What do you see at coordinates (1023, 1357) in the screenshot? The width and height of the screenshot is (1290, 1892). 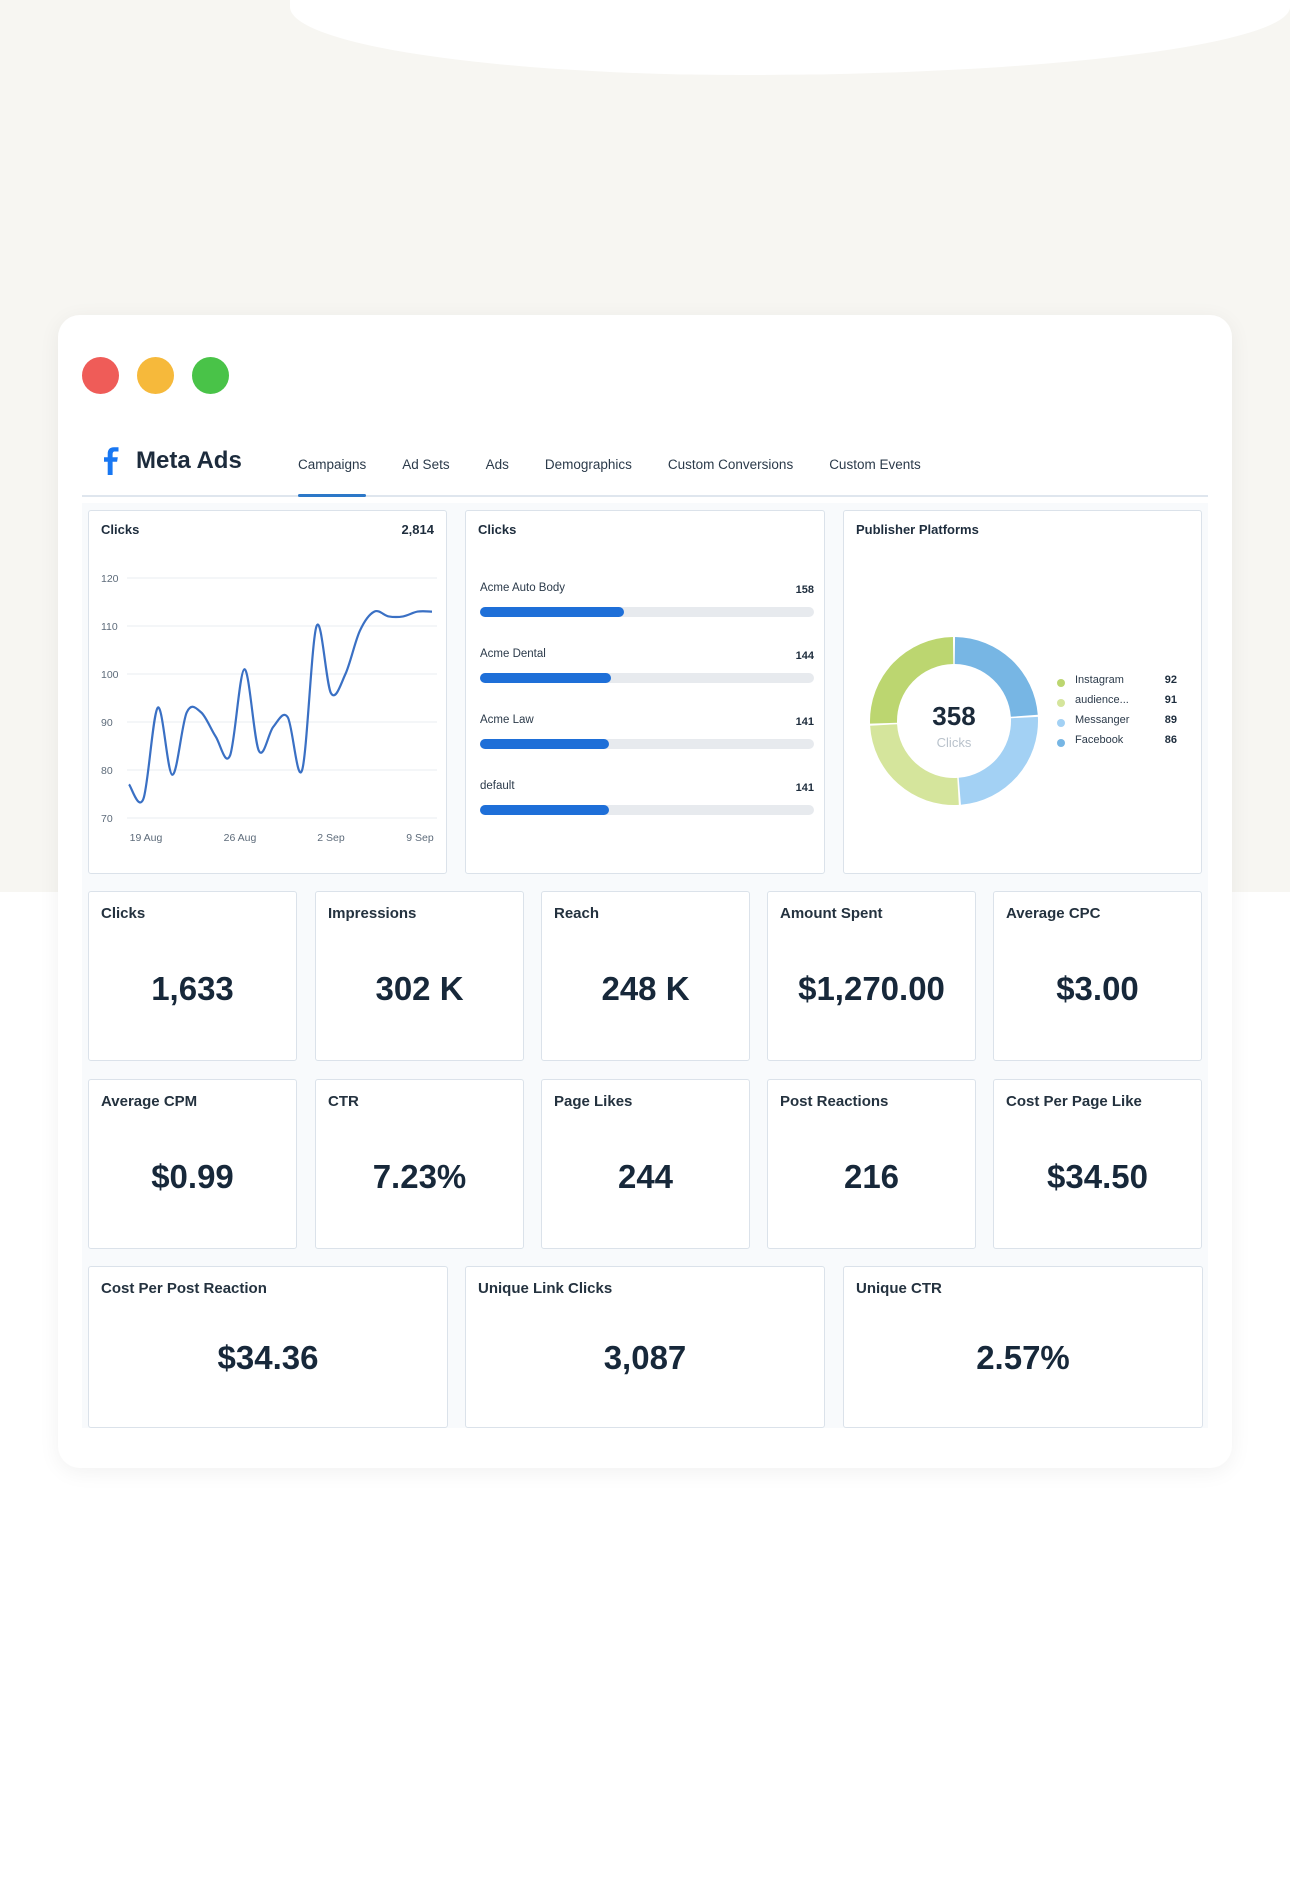 I see `metric-value: 2.57%` at bounding box center [1023, 1357].